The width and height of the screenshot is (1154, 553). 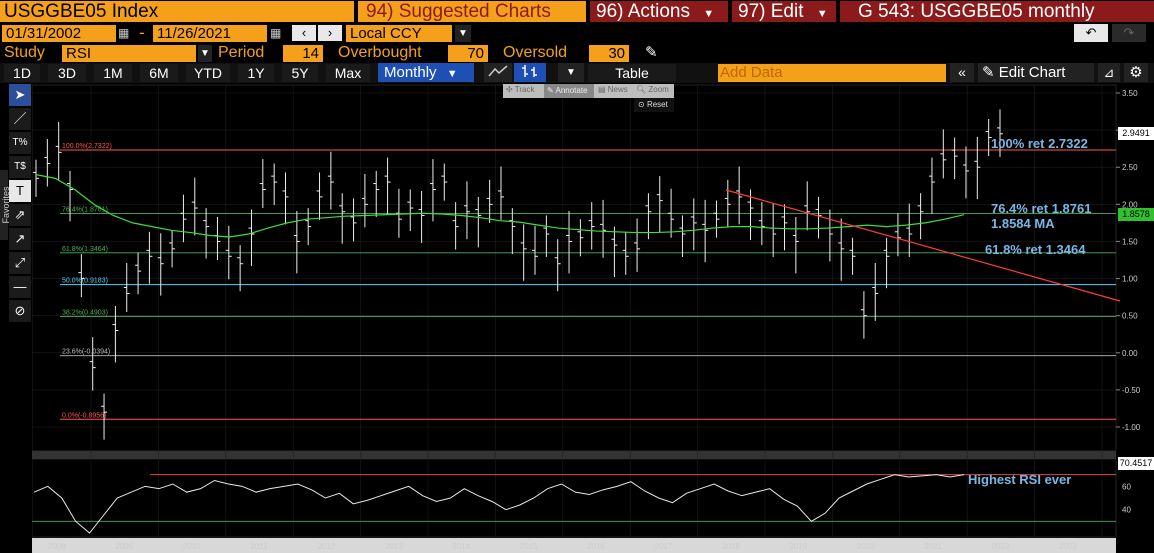 I want to click on tab-6m: 6M, so click(x=159, y=73).